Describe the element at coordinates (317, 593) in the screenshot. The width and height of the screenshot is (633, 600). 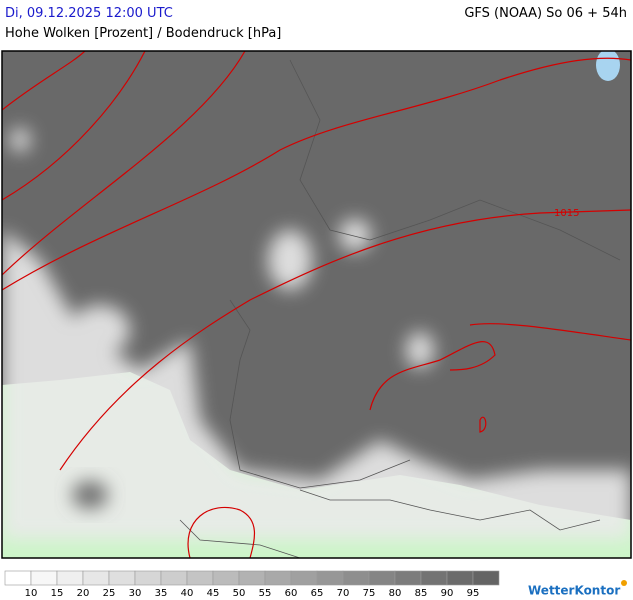
I see `legend-label: 65` at that location.